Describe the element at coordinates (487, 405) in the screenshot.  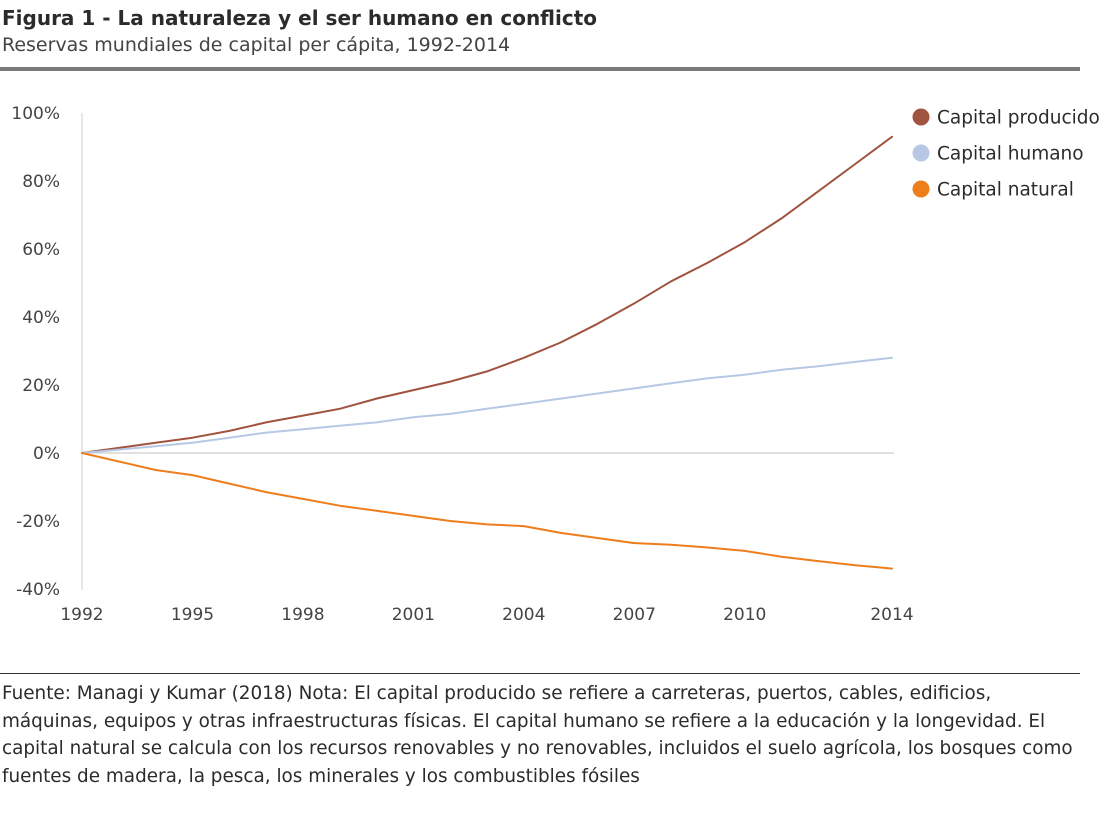
I see `series-line-capital-humano` at that location.